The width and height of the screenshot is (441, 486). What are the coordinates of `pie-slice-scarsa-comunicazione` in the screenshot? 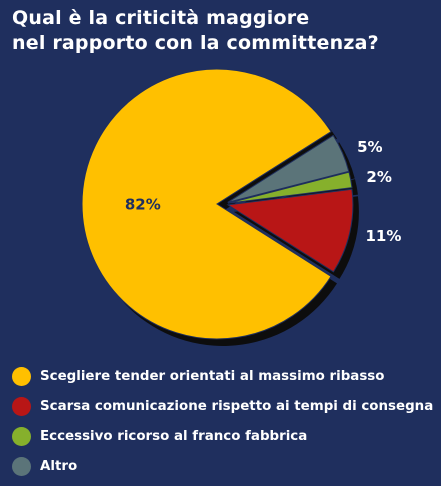 It's located at (290, 230).